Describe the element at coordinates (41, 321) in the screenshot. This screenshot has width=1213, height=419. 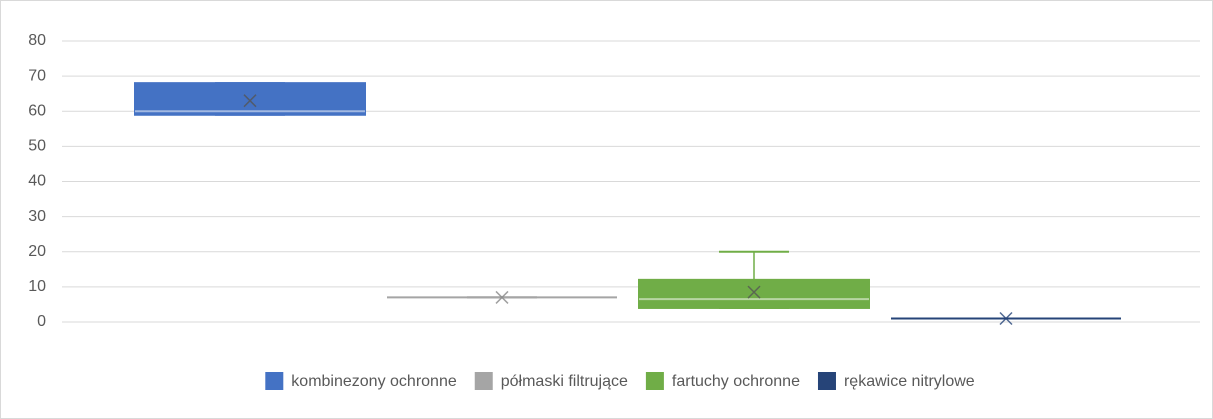
I see `y-tick-label: 0` at that location.